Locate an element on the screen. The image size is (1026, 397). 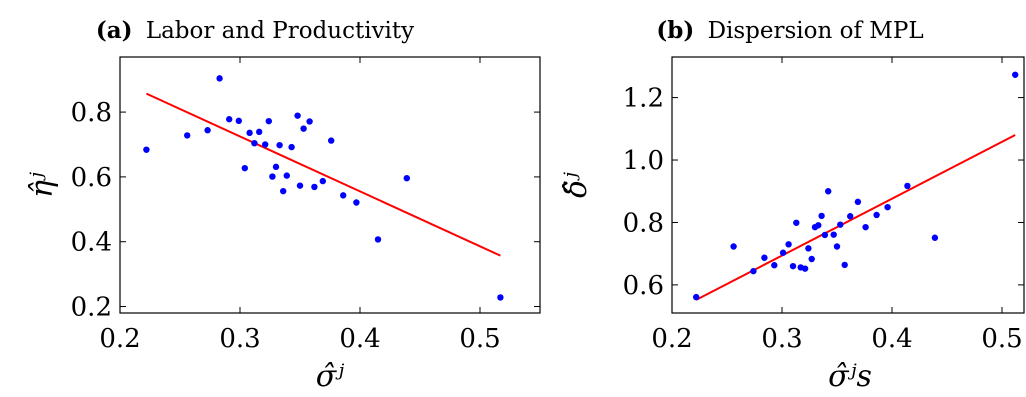
panel-b-y-tick-label: 0.8 is located at coordinates (643, 223).